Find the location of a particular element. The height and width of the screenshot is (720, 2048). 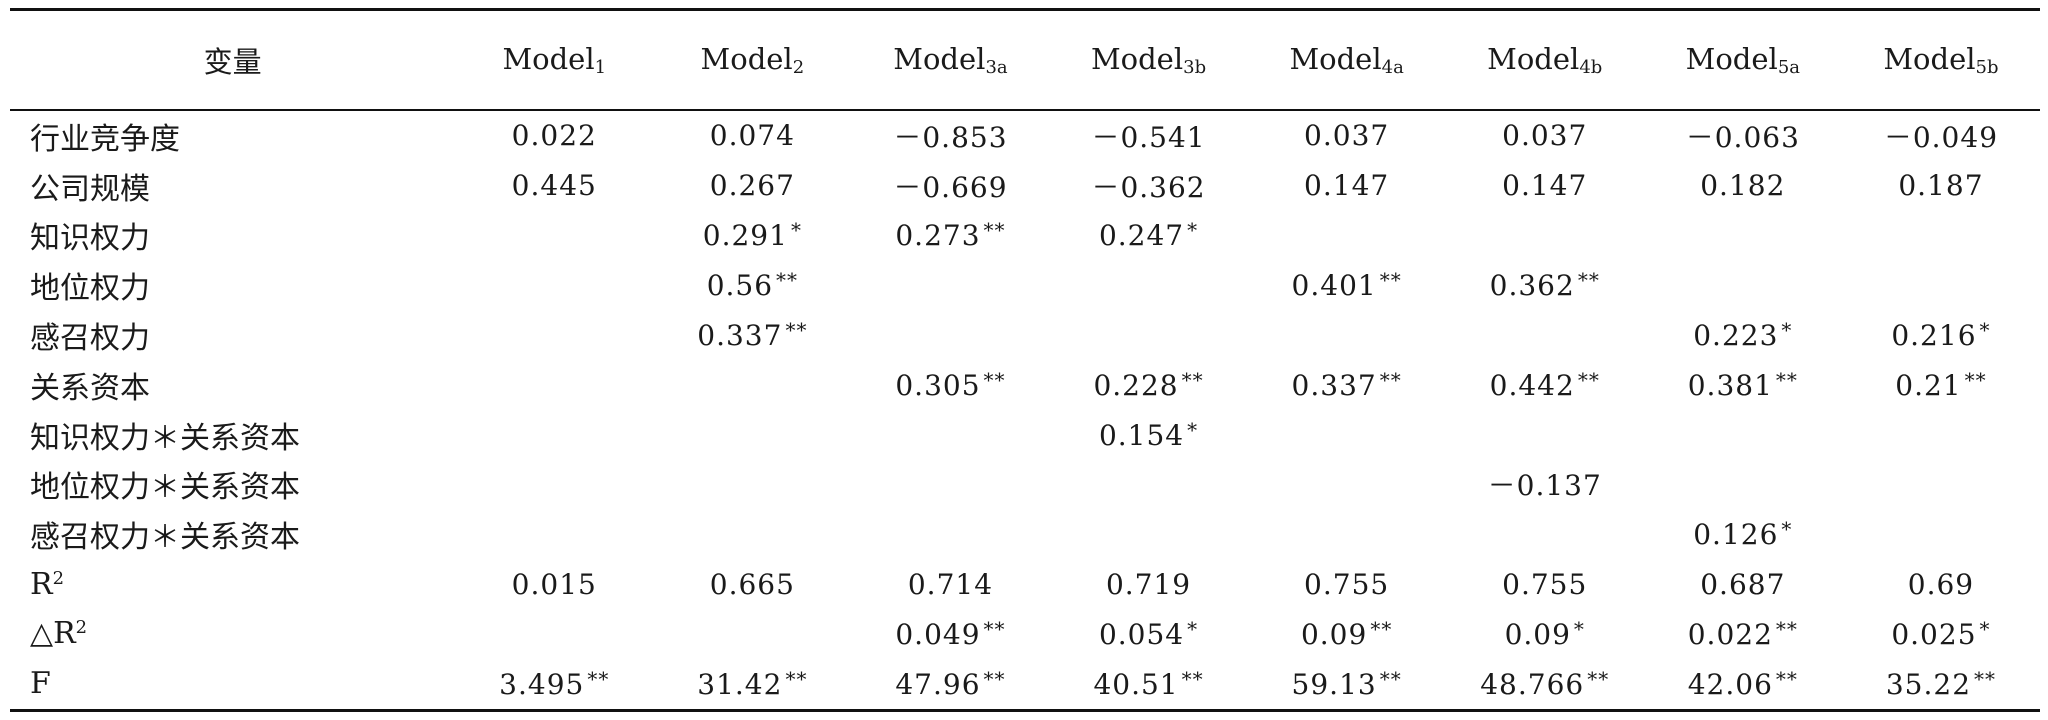

table-cell: 0.305 ** is located at coordinates (950, 385).